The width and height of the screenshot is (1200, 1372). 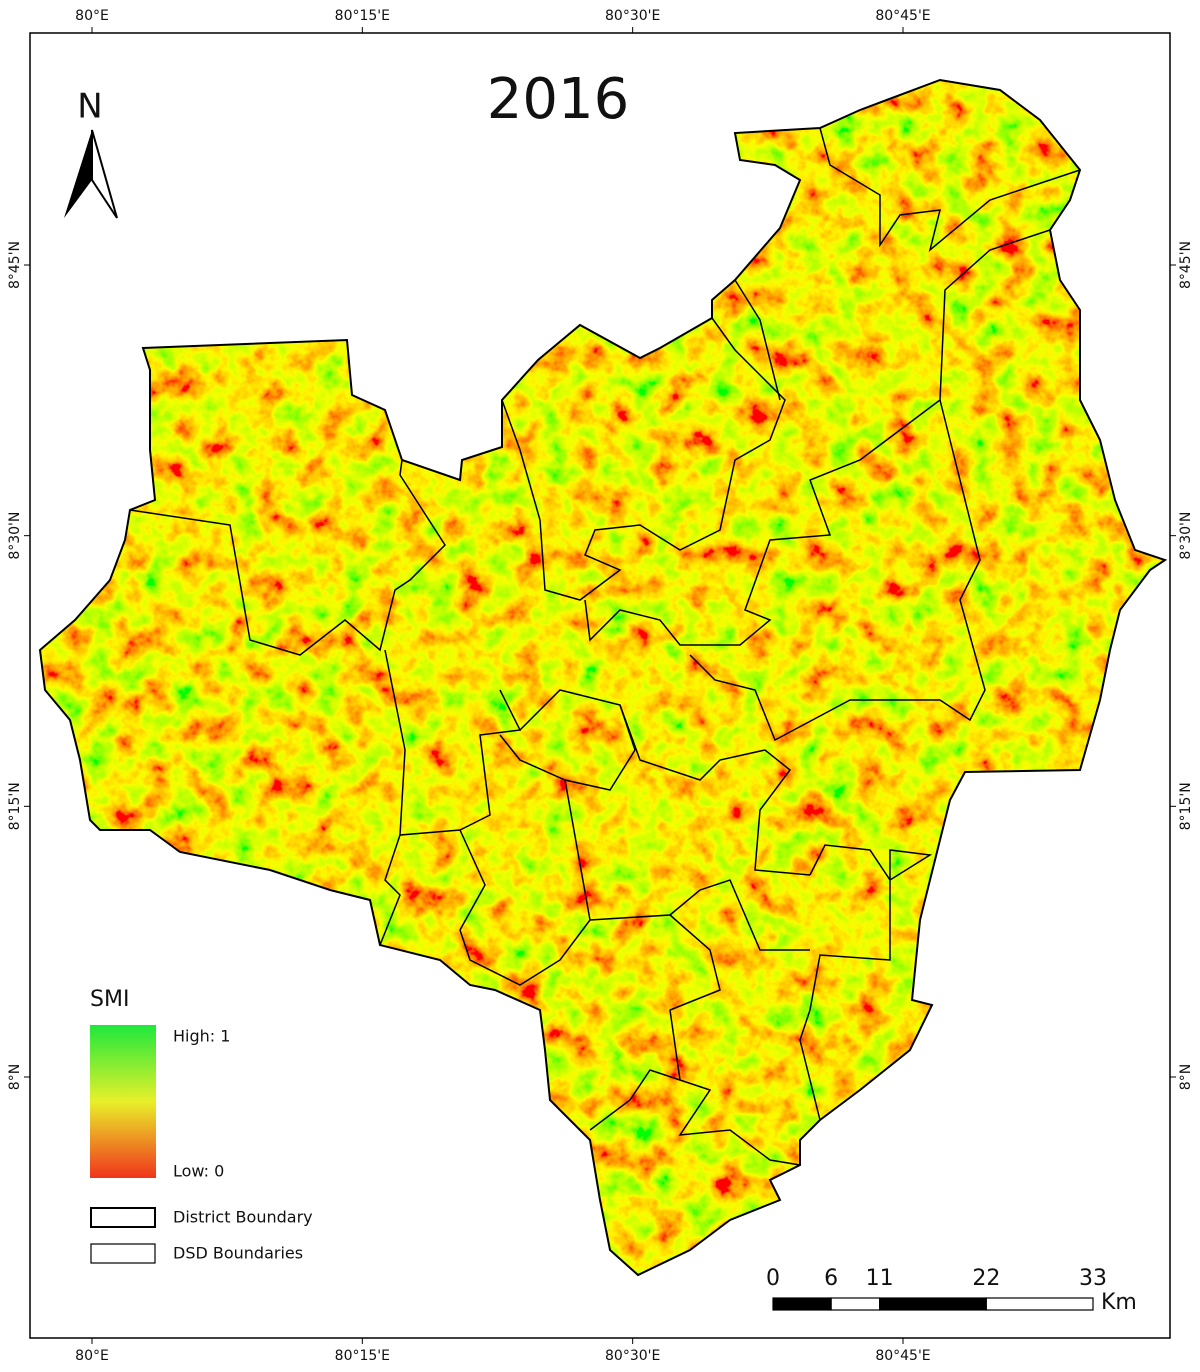 What do you see at coordinates (123, 1101) in the screenshot?
I see `legend-ramp` at bounding box center [123, 1101].